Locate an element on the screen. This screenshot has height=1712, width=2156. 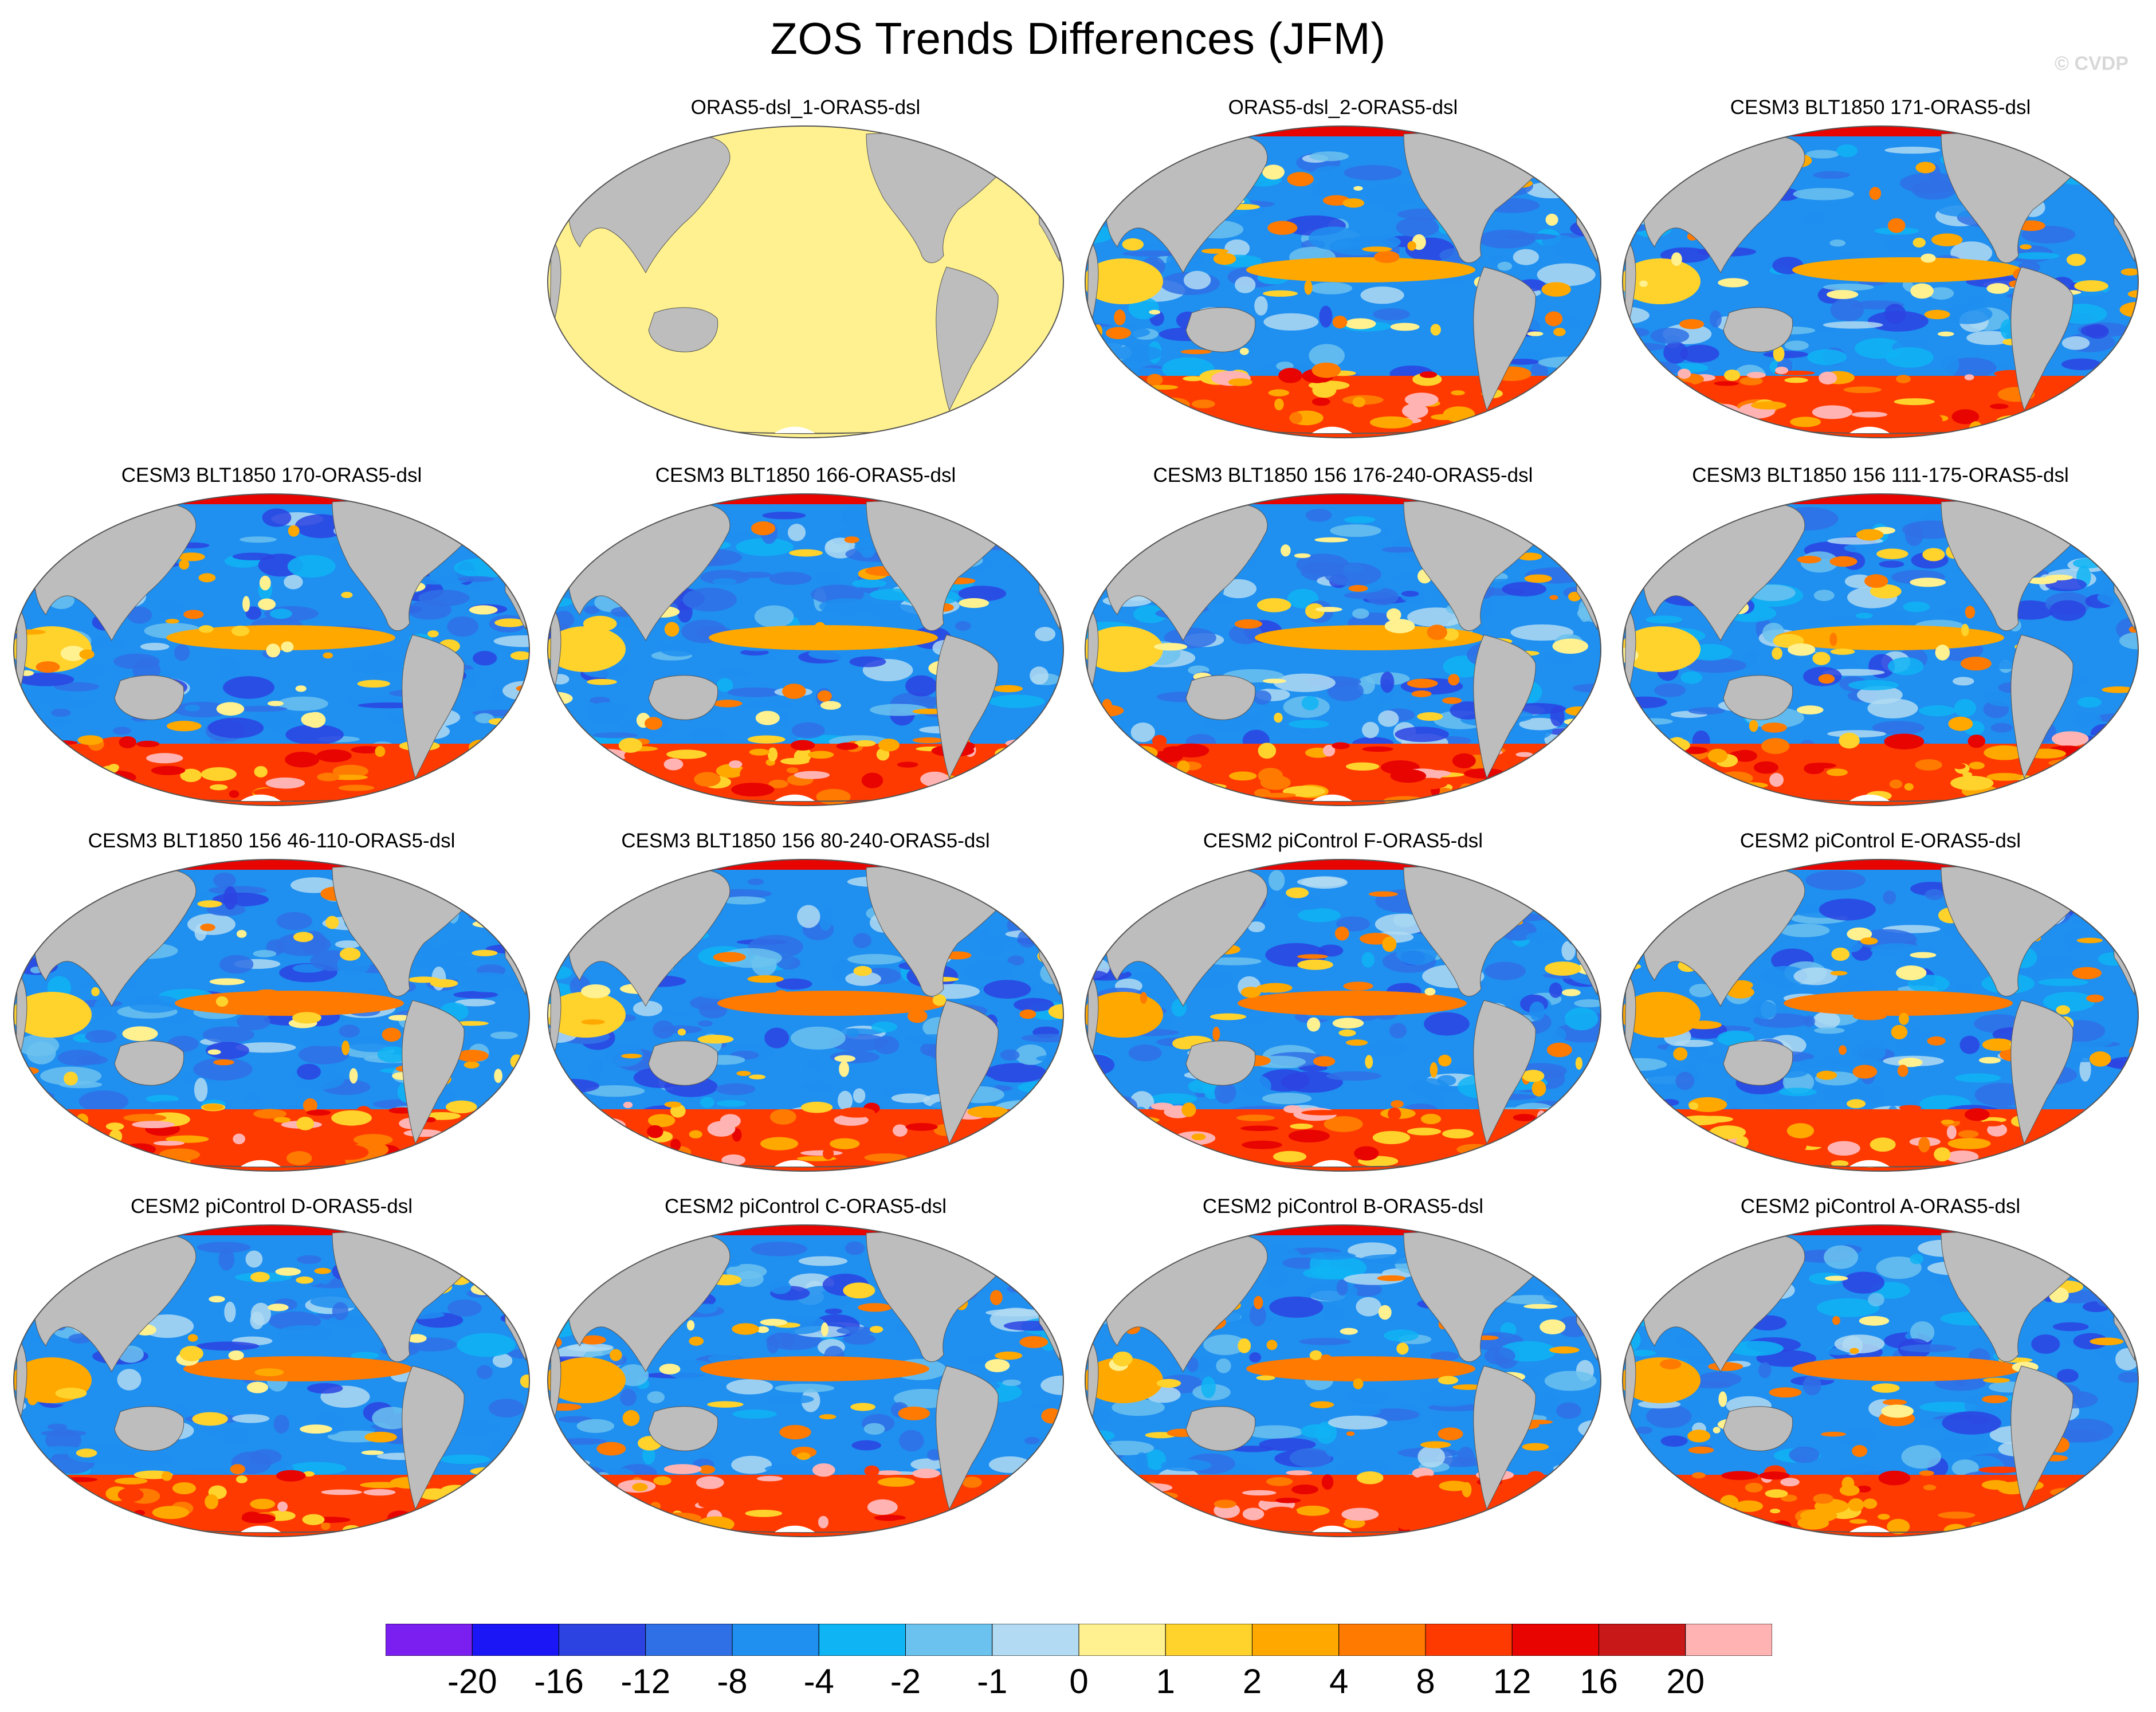
ocean-map is located at coordinates (271, 1016).